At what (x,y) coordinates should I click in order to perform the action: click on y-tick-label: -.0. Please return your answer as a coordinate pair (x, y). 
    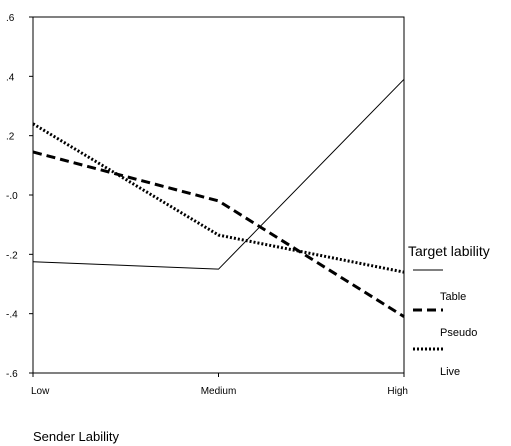
    Looking at the image, I should click on (12, 196).